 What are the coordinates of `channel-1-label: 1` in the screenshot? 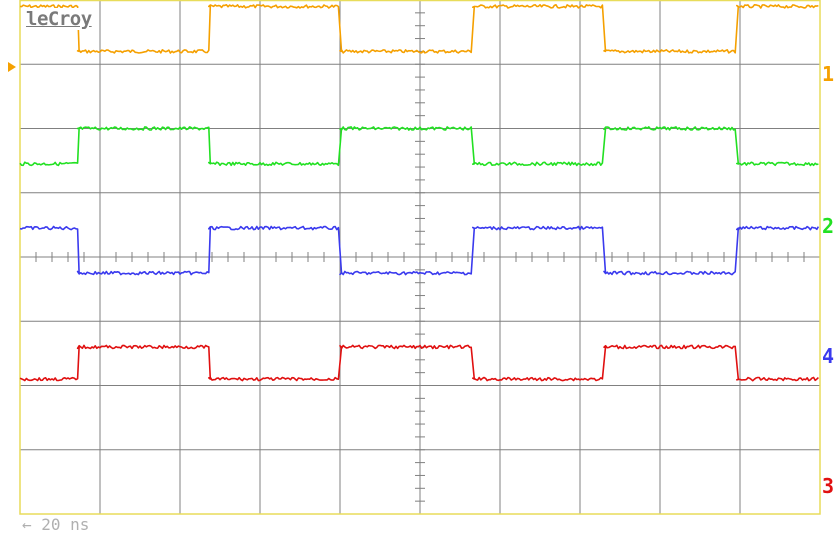 It's located at (828, 74).